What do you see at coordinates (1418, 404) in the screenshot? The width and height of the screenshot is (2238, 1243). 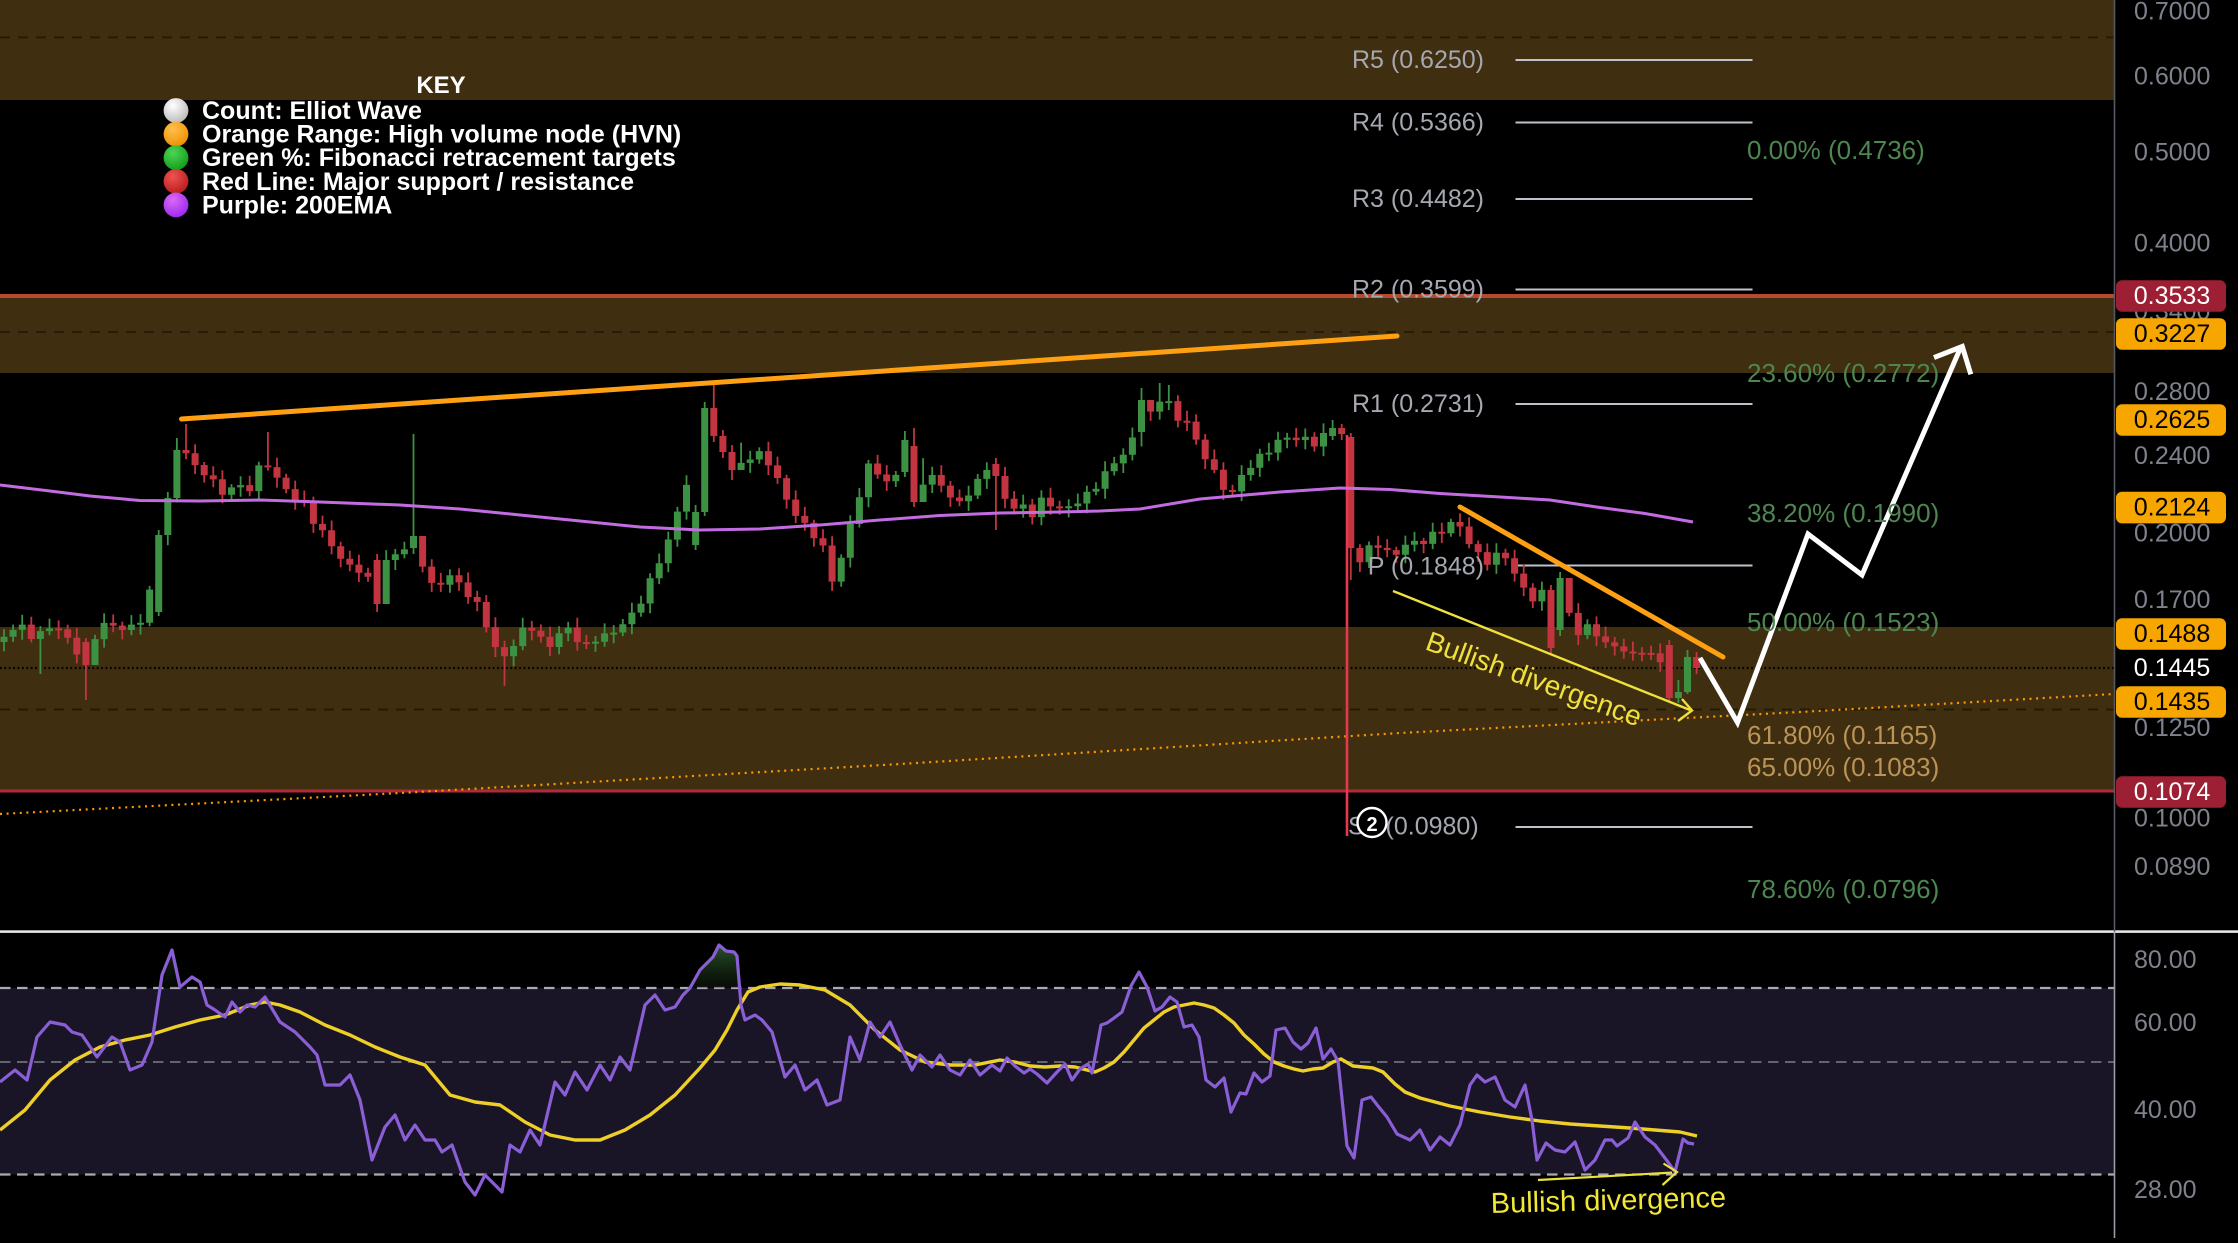 I see `svg-text: R1 (0.2731)` at bounding box center [1418, 404].